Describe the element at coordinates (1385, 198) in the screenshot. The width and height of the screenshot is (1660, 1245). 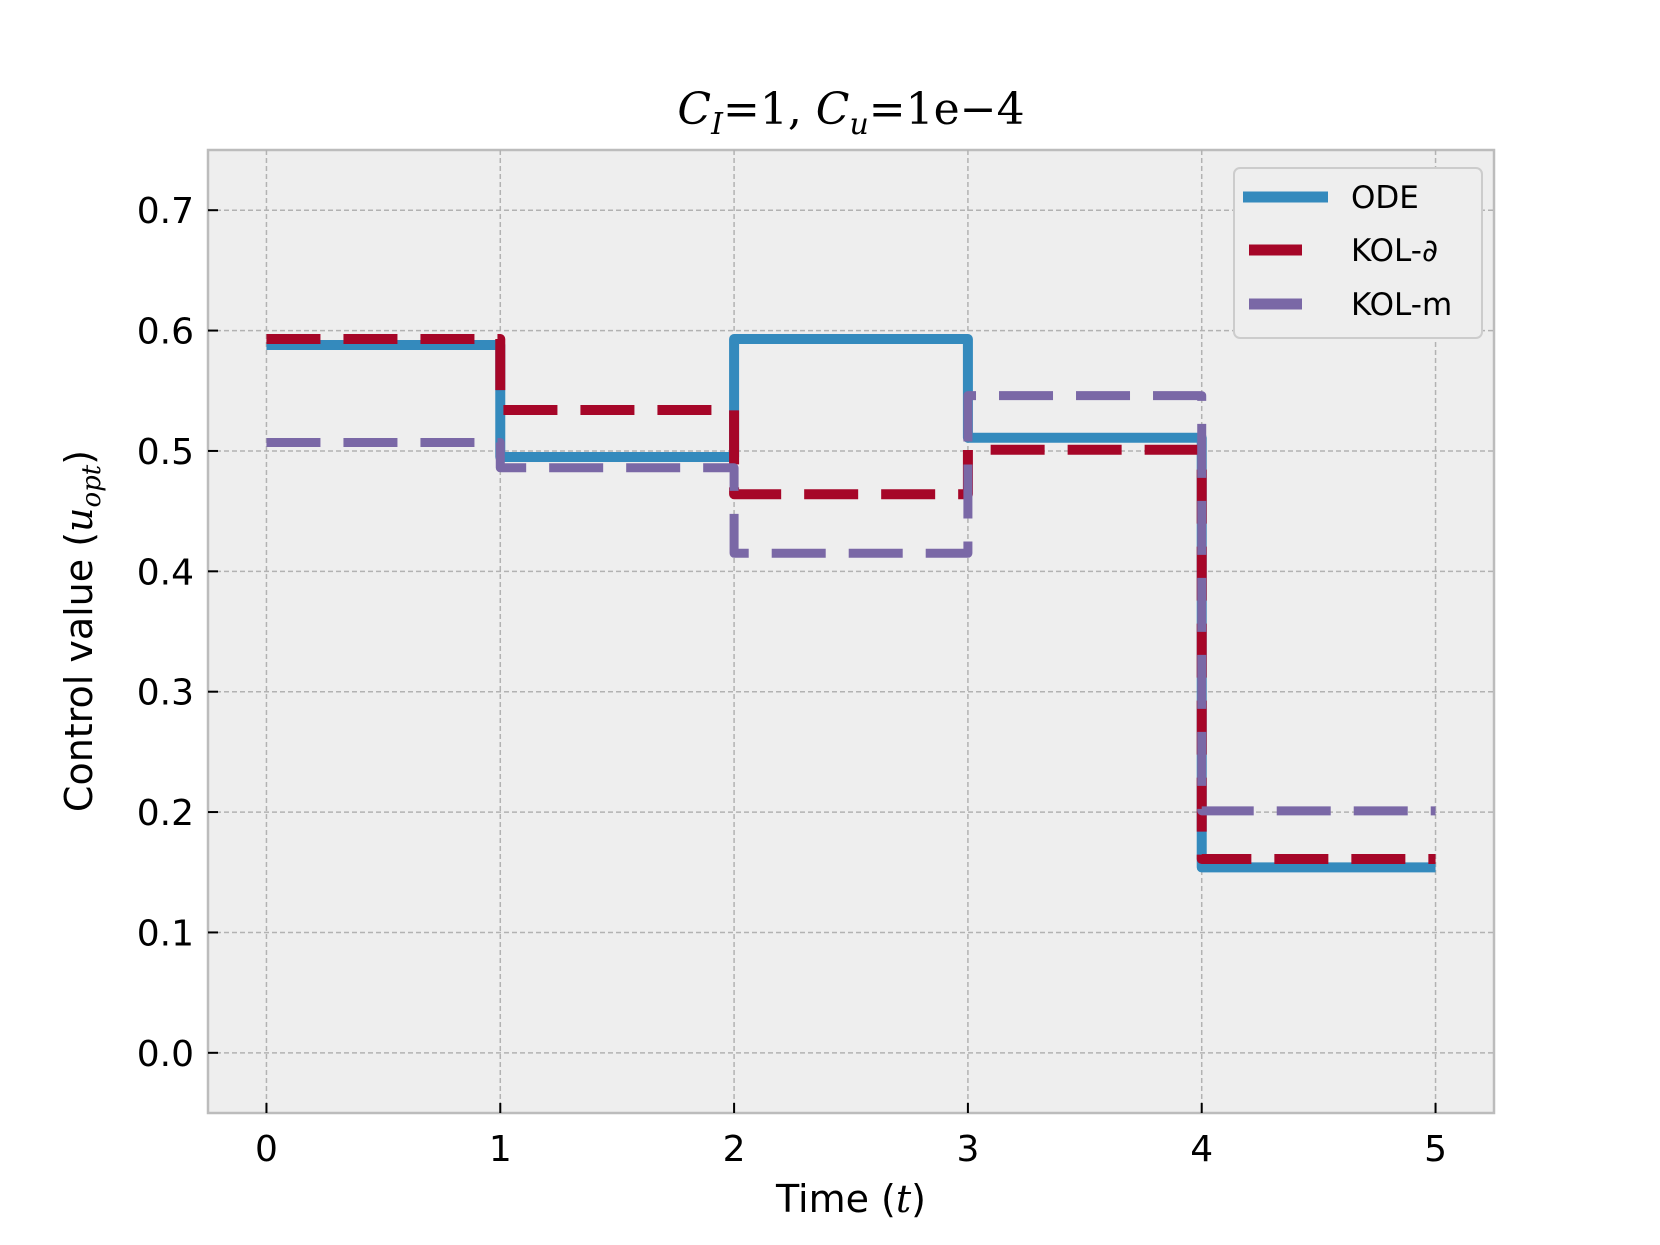
I see `legend-label-ode: ODE` at that location.